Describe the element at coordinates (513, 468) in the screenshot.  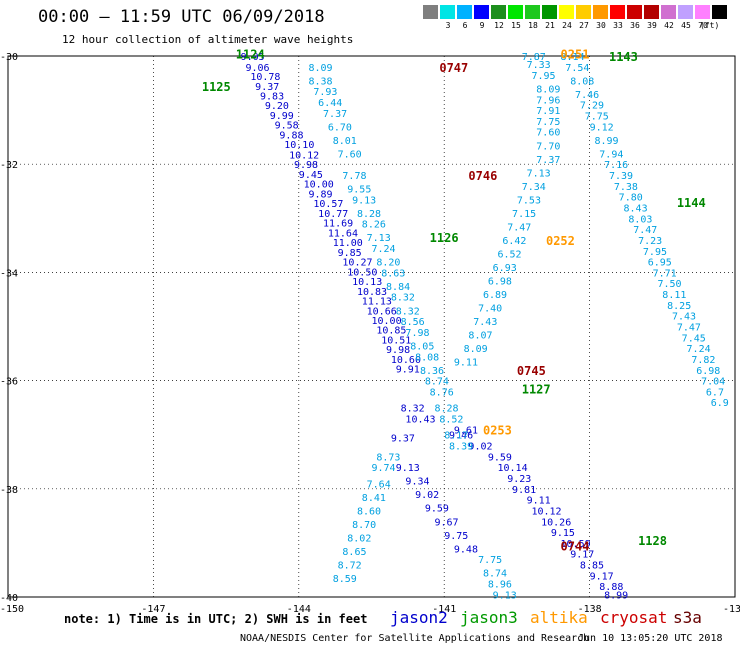
I see `data-point-label: 10.14` at that location.